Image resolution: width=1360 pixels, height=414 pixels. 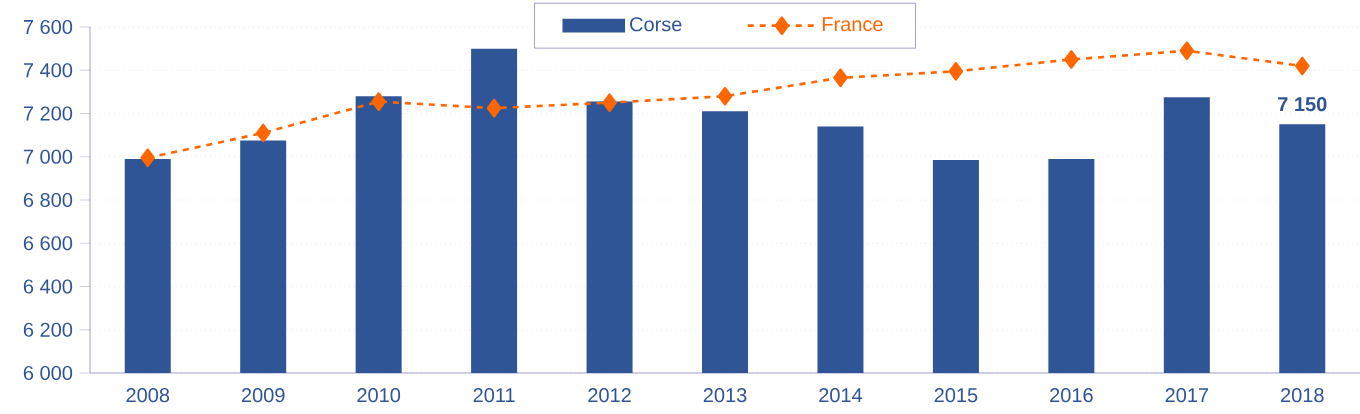 What do you see at coordinates (148, 395) in the screenshot?
I see `x-tick-label: 2008` at bounding box center [148, 395].